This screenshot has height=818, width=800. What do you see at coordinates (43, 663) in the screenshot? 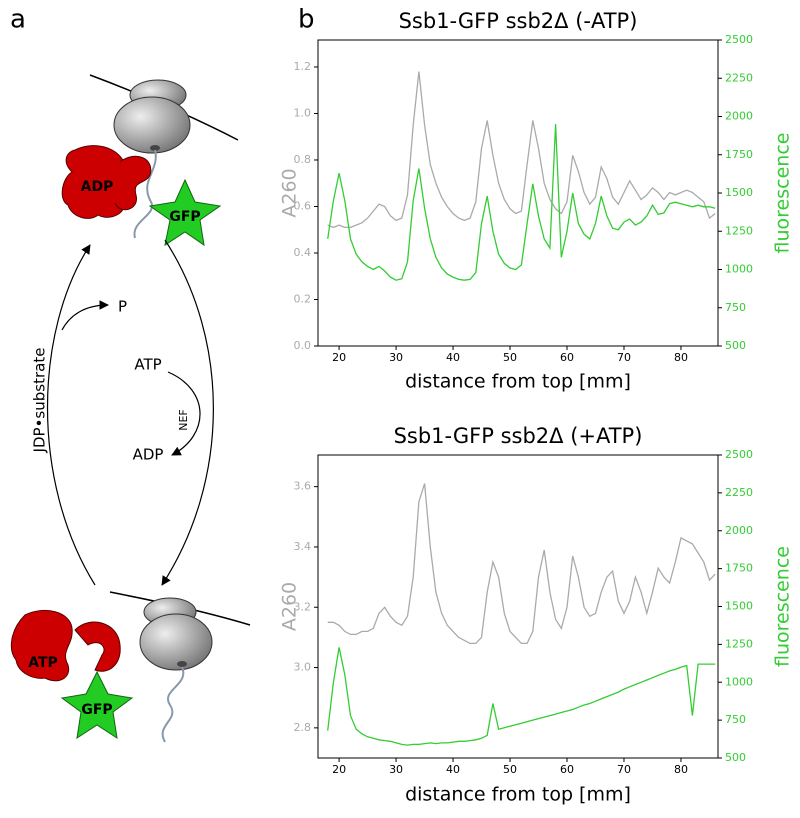
I see `nucleotide-label: ATP` at bounding box center [43, 663].